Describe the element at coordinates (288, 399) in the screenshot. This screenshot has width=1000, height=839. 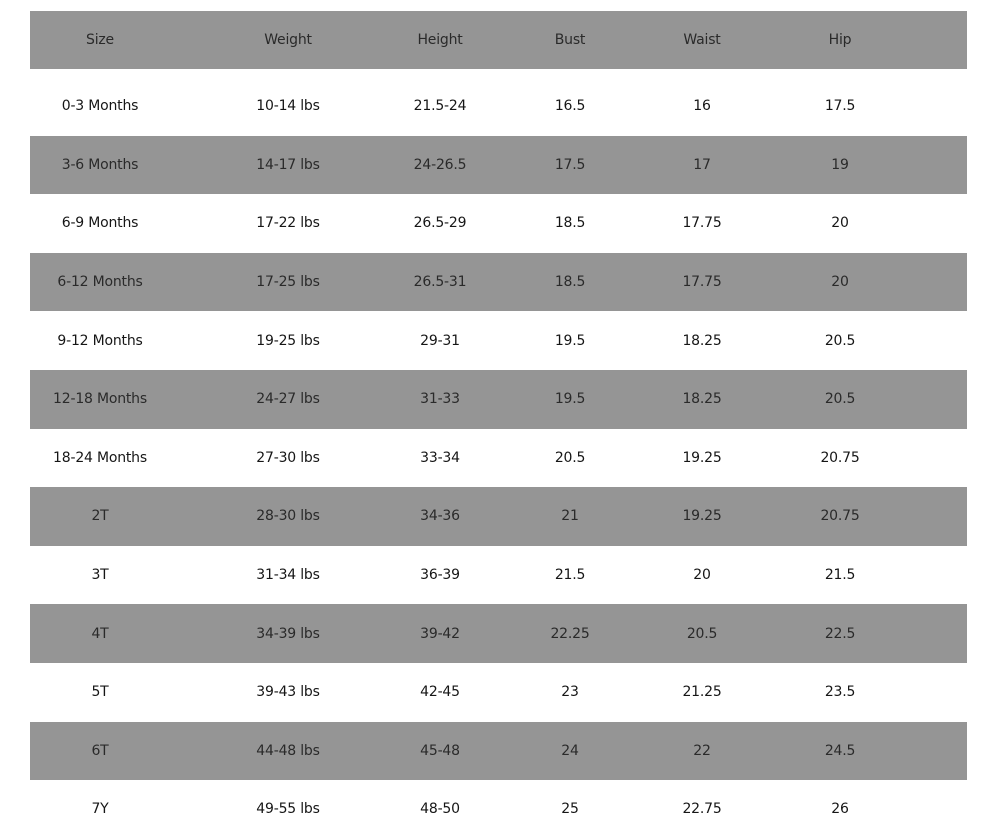
I see `cell-weight: 24-27 lbs` at that location.